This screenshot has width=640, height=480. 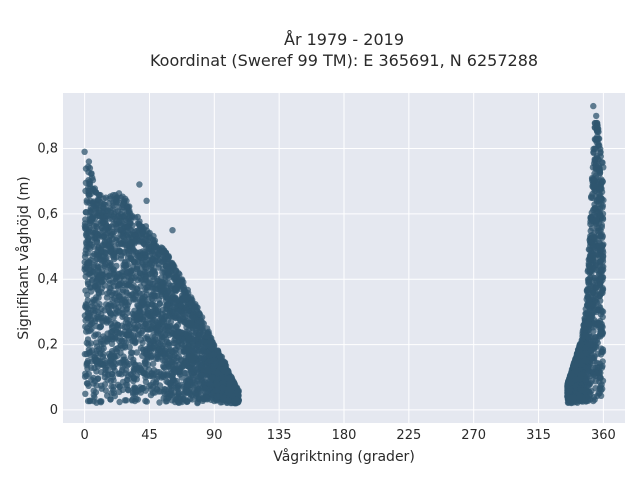 I want to click on x-tick-label: 270, so click(x=473, y=435).